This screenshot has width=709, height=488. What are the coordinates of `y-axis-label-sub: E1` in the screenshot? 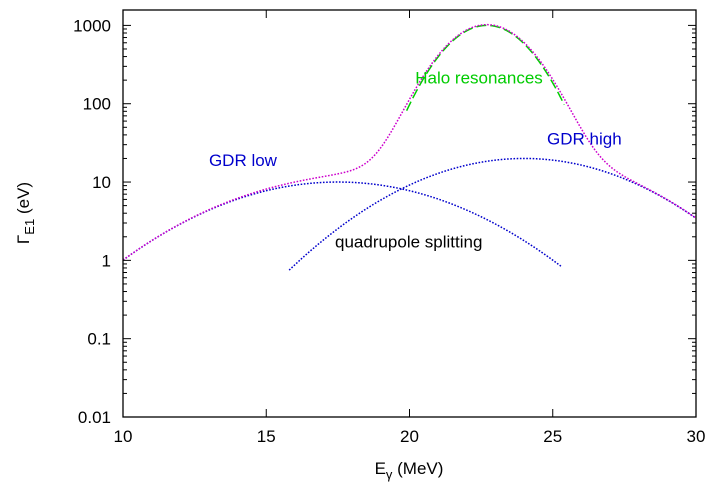 It's located at (29, 227).